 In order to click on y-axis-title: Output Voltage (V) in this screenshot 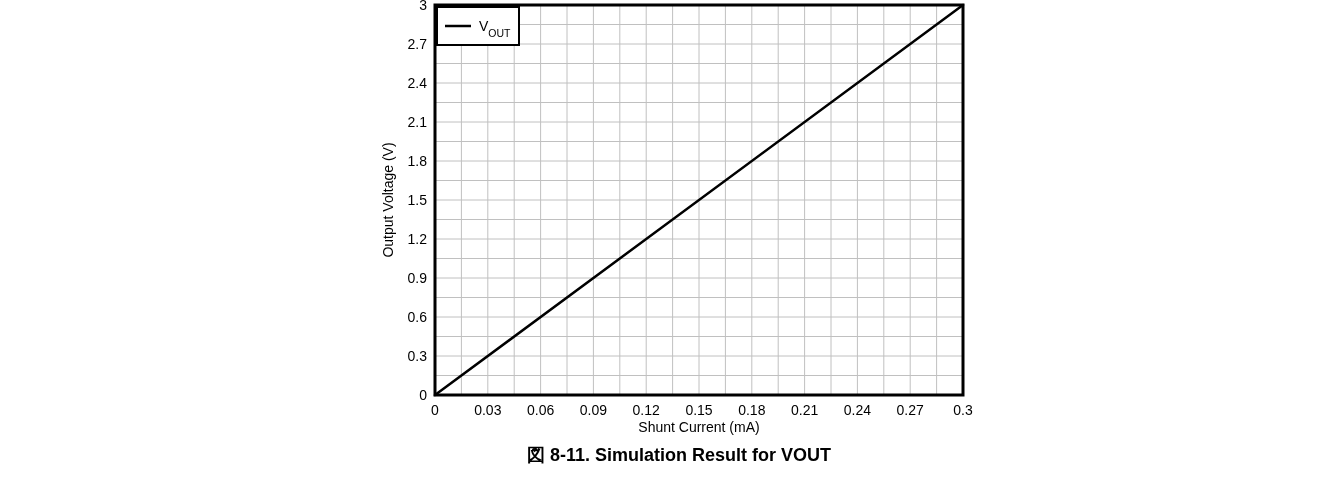, I will do `click(388, 200)`.